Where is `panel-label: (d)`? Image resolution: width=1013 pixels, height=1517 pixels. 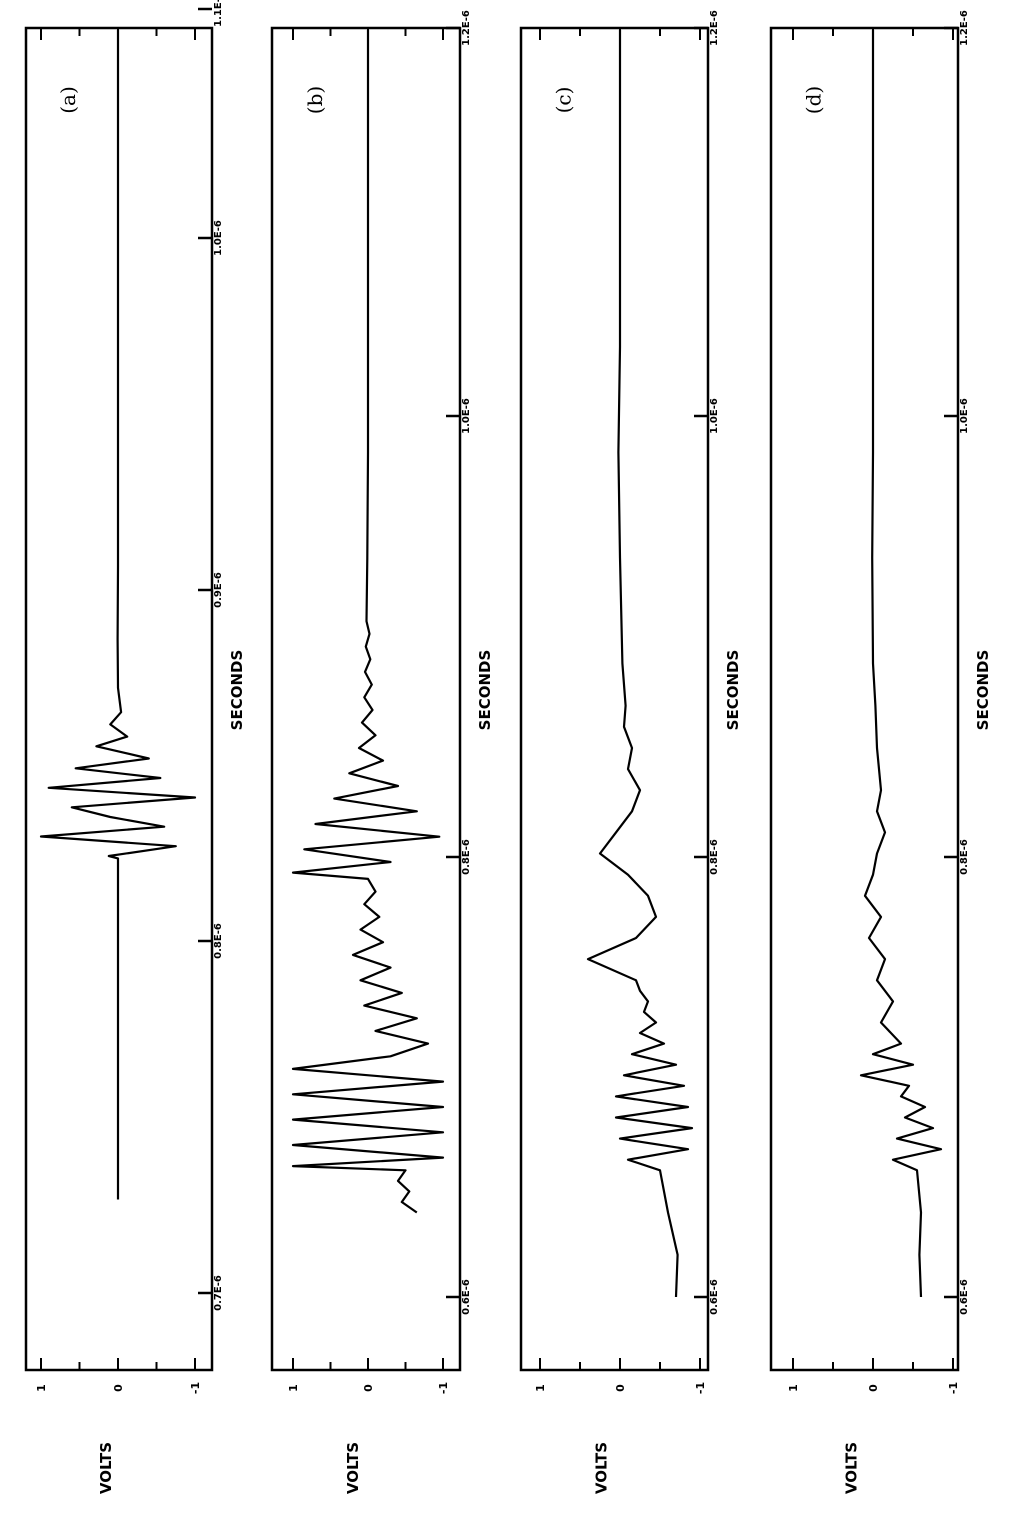
panel-label: (d) is located at coordinates (814, 100).